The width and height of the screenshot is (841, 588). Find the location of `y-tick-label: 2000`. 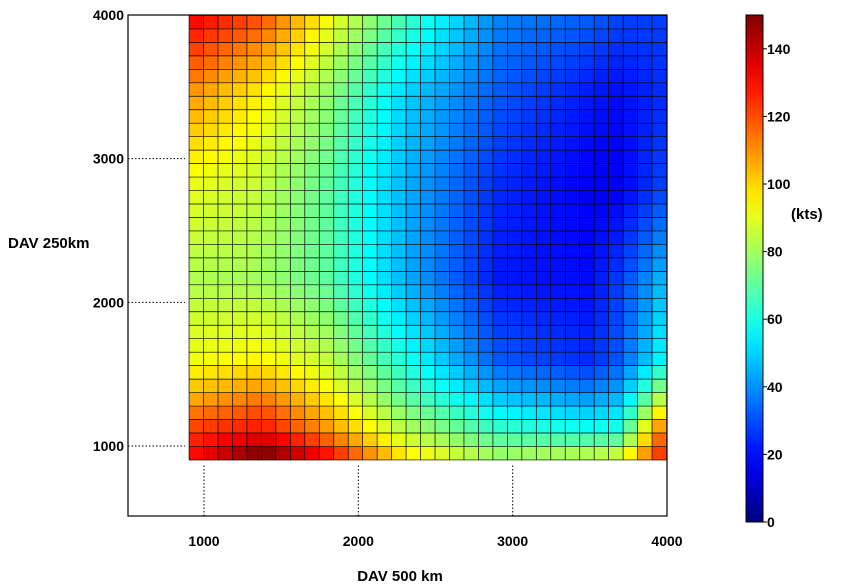

y-tick-label: 2000 is located at coordinates (108, 302).